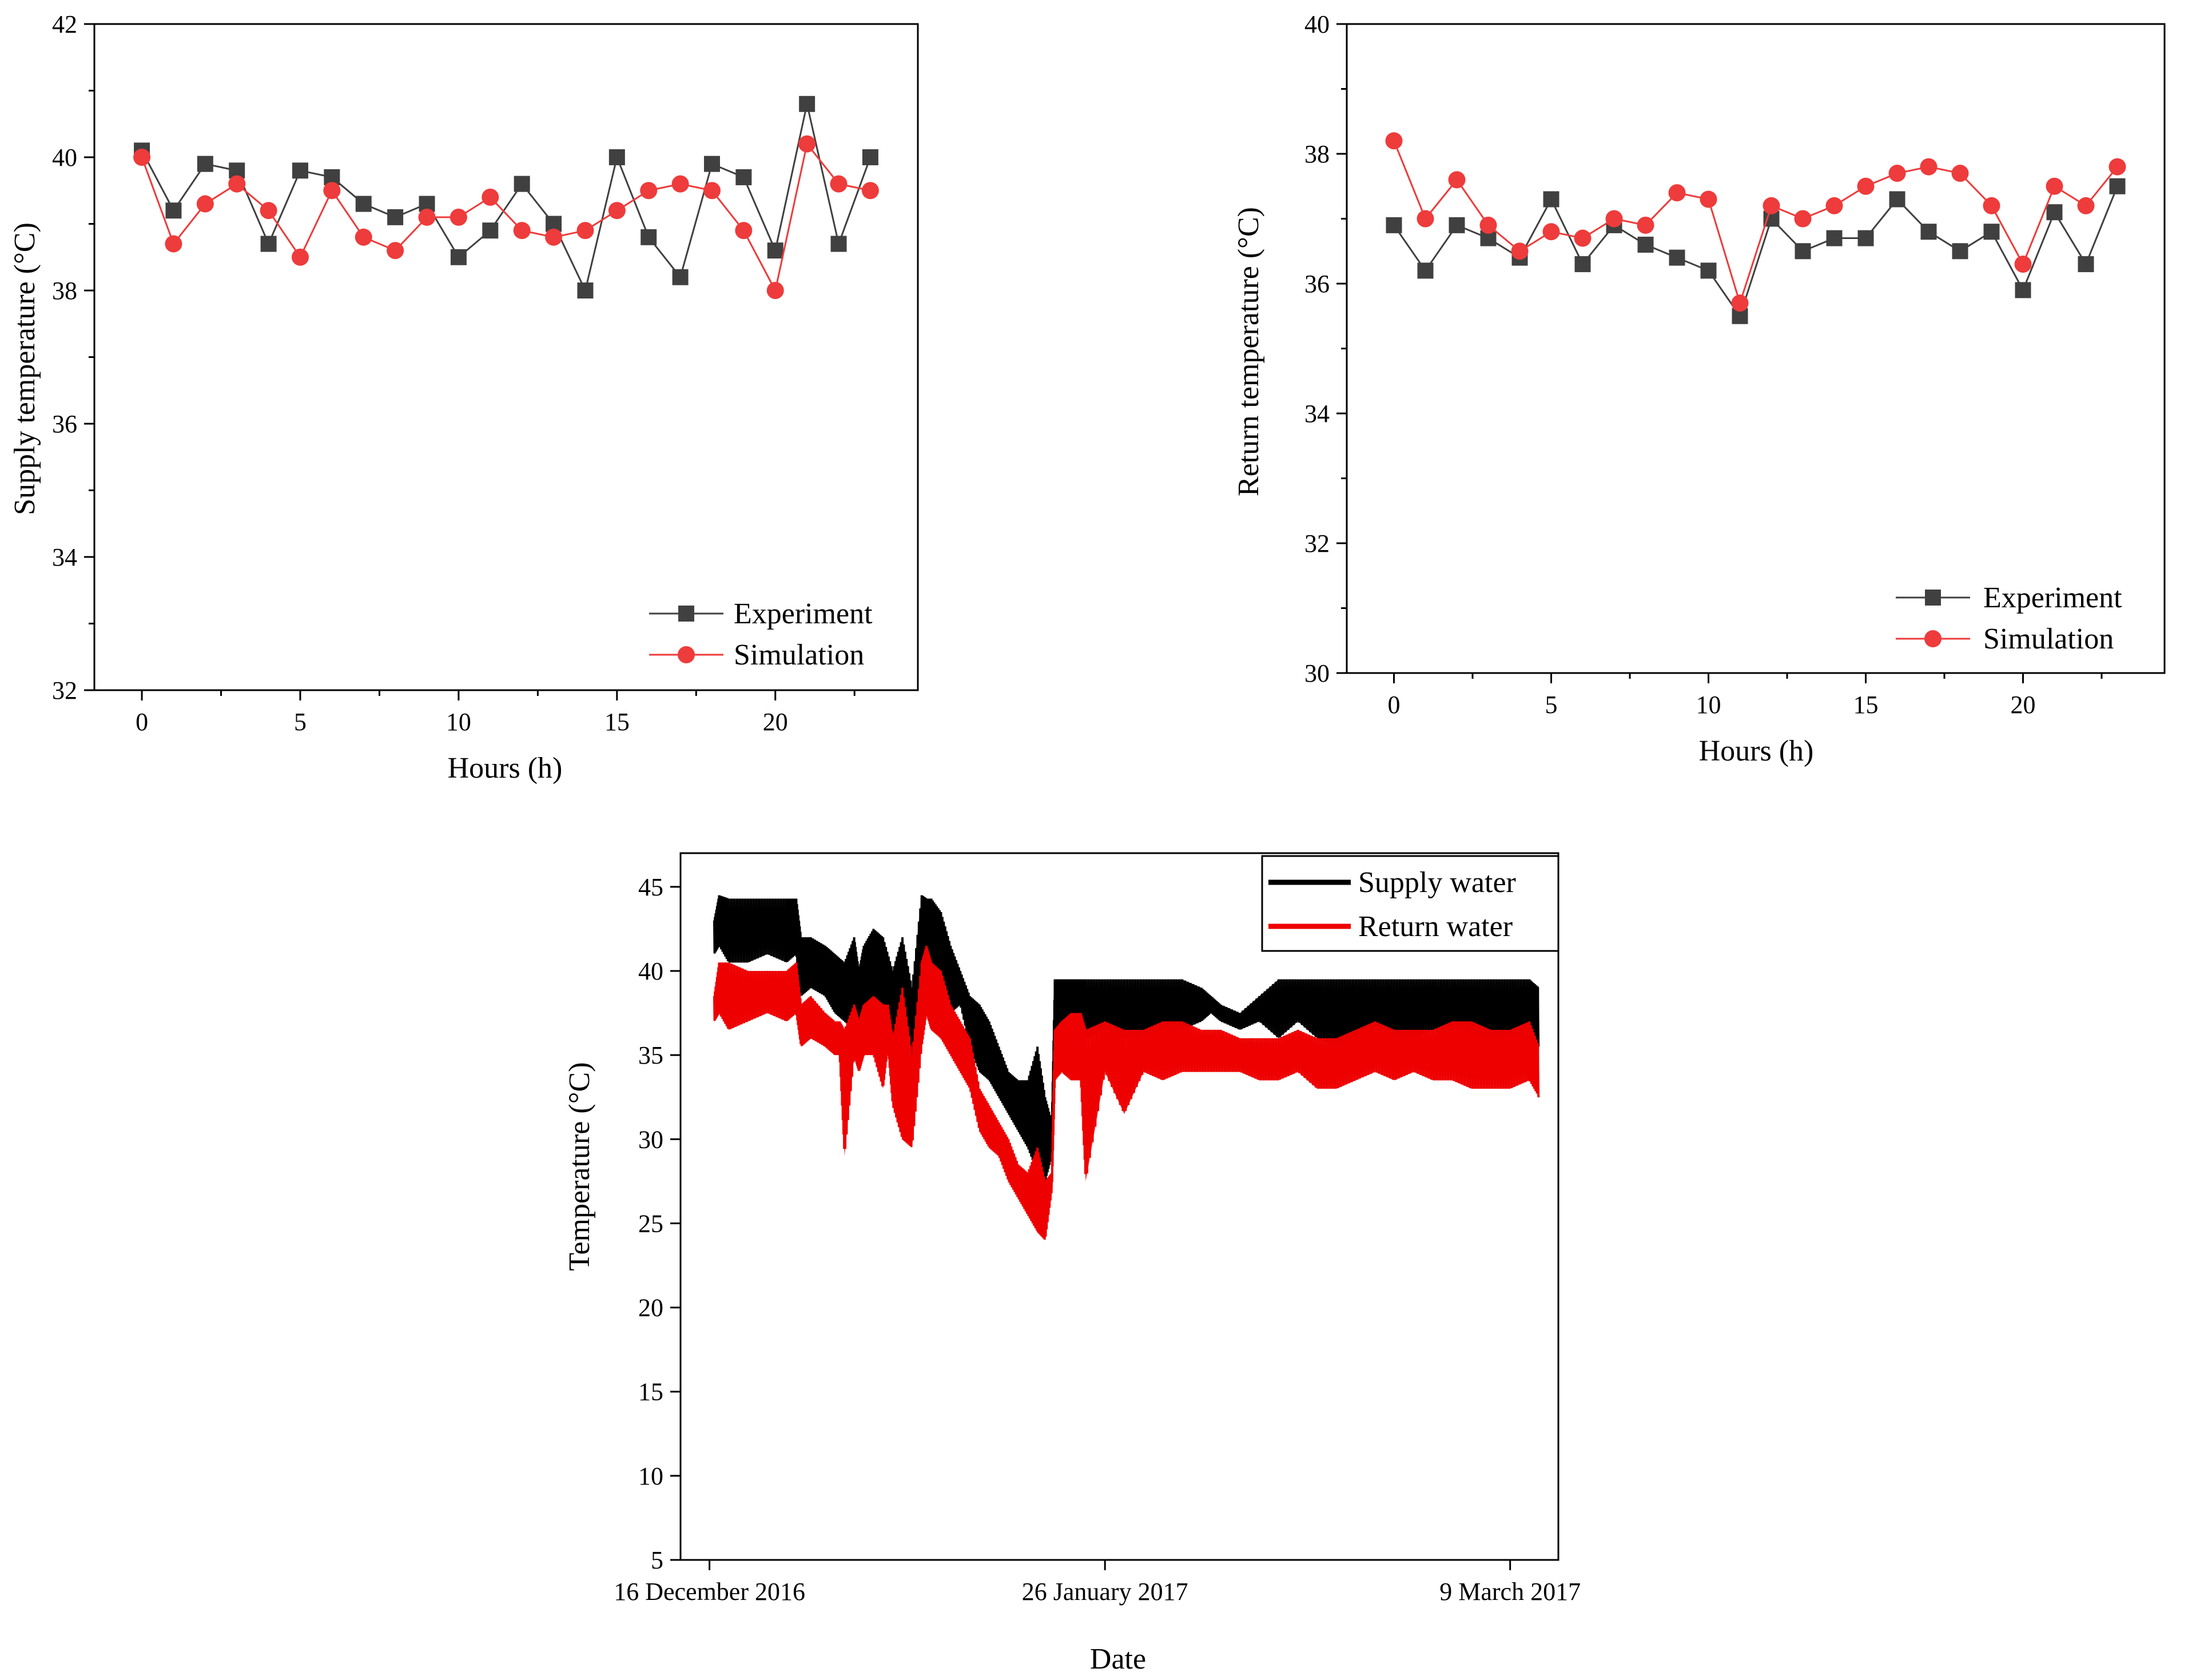  Describe the element at coordinates (1435, 926) in the screenshot. I see `seasonal-legend-return-label: Return water` at that location.